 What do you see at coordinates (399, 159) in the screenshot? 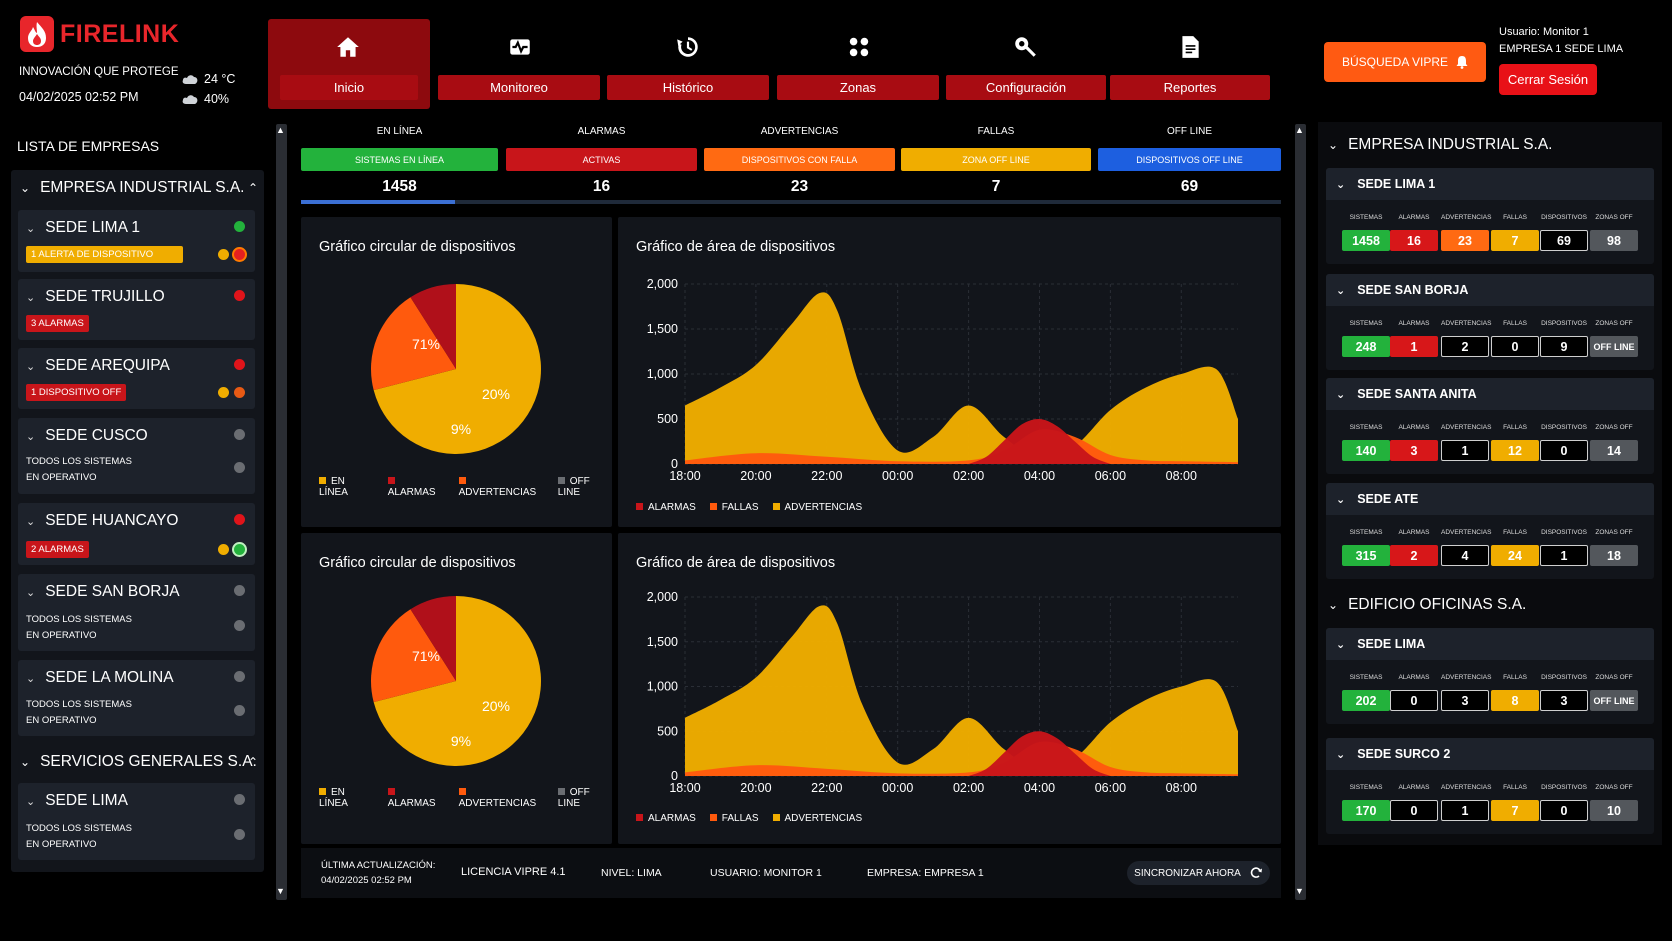
I see `kpi-bar: SISTEMAS EN LÍNEA` at bounding box center [399, 159].